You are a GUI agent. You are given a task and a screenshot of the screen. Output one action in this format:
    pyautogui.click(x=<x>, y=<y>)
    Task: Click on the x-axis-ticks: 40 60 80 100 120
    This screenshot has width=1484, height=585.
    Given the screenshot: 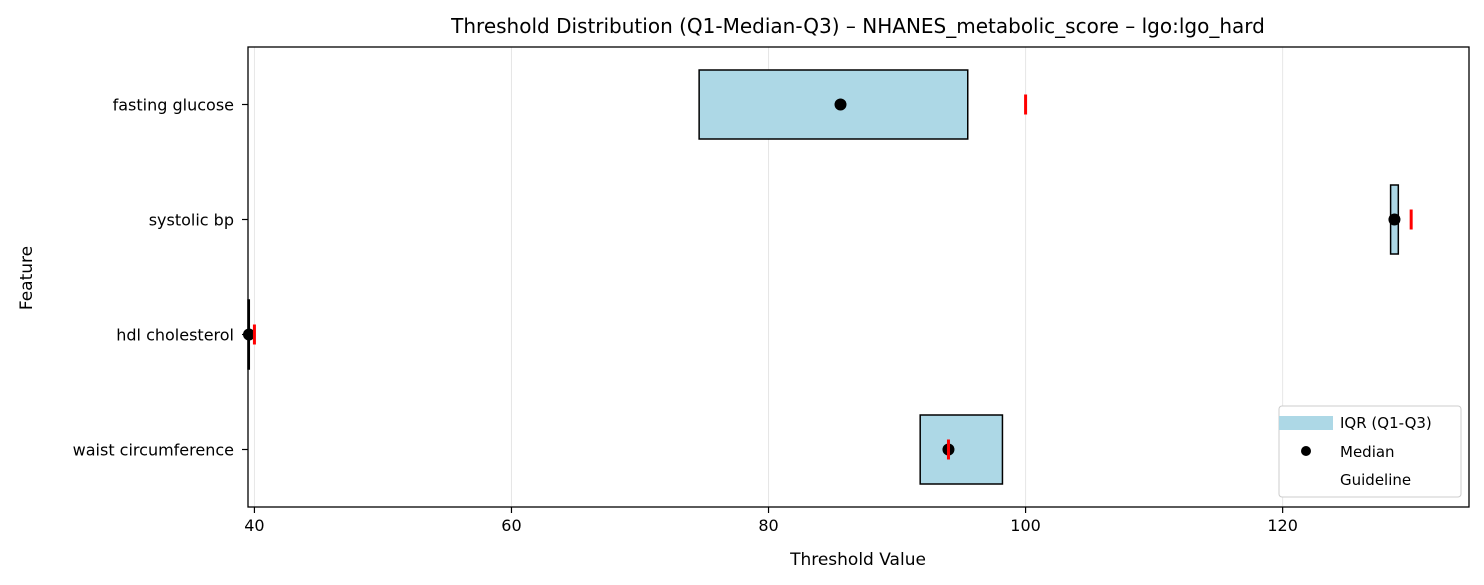 What is the action you would take?
    pyautogui.click(x=771, y=521)
    